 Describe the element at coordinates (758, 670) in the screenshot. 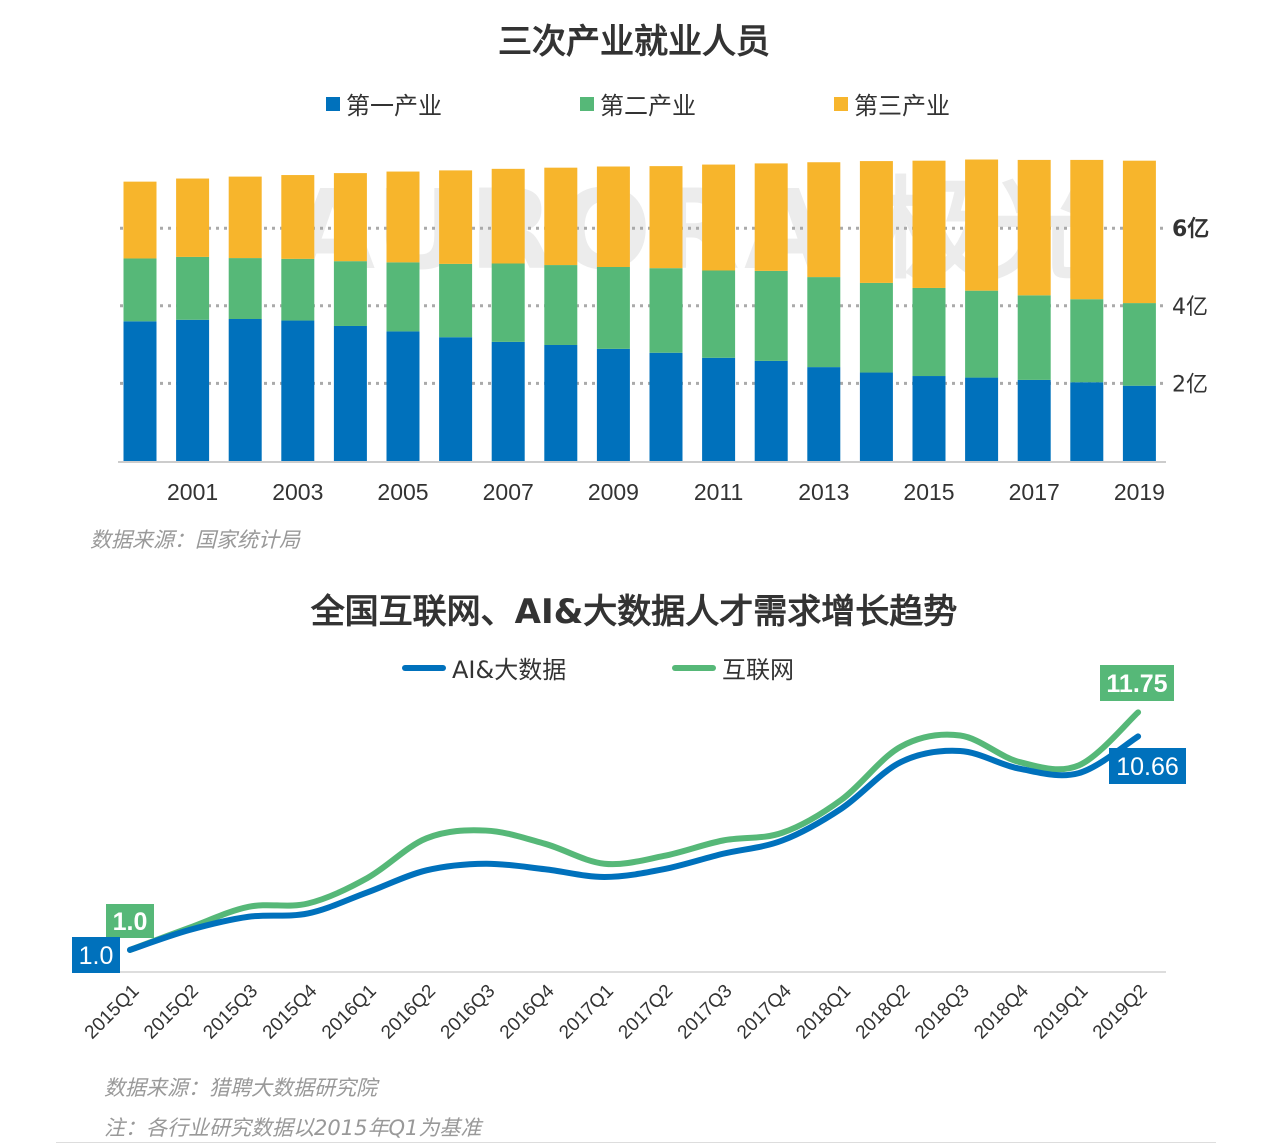

I see `legend-label: 互联网` at that location.